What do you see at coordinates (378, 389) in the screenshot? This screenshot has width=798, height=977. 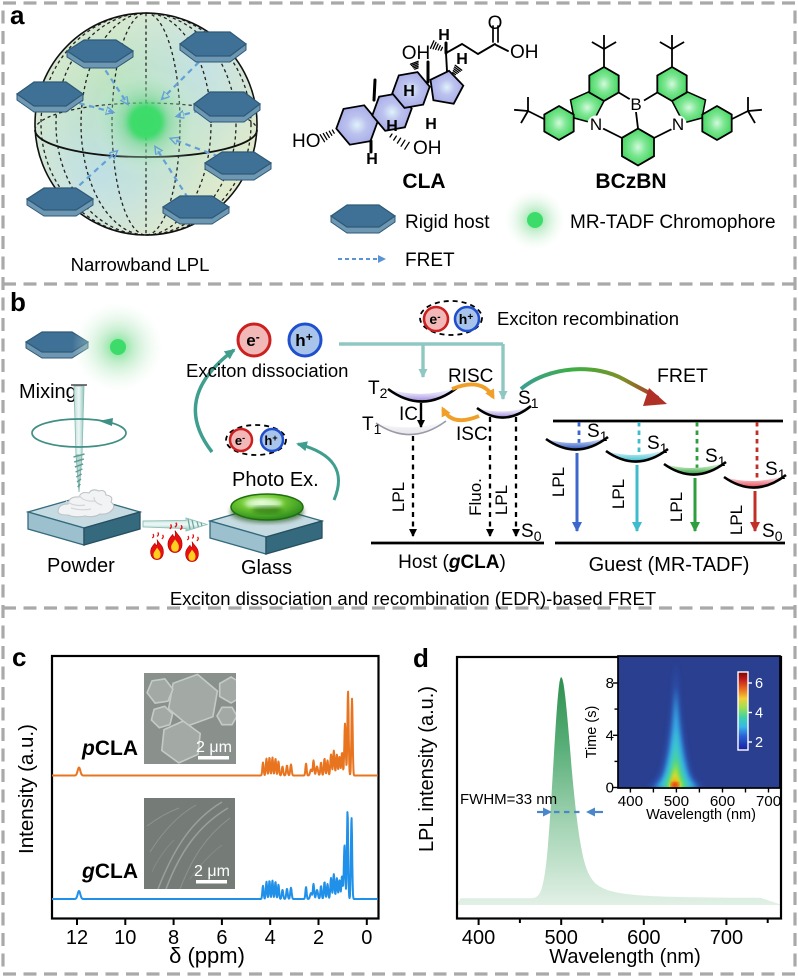 I see `svg-text: T2` at bounding box center [378, 389].